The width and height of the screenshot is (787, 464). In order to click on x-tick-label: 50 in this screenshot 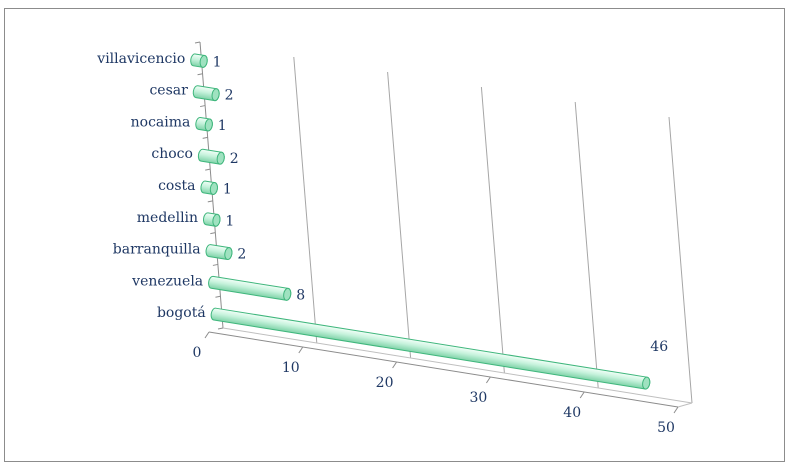, I will do `click(666, 428)`.